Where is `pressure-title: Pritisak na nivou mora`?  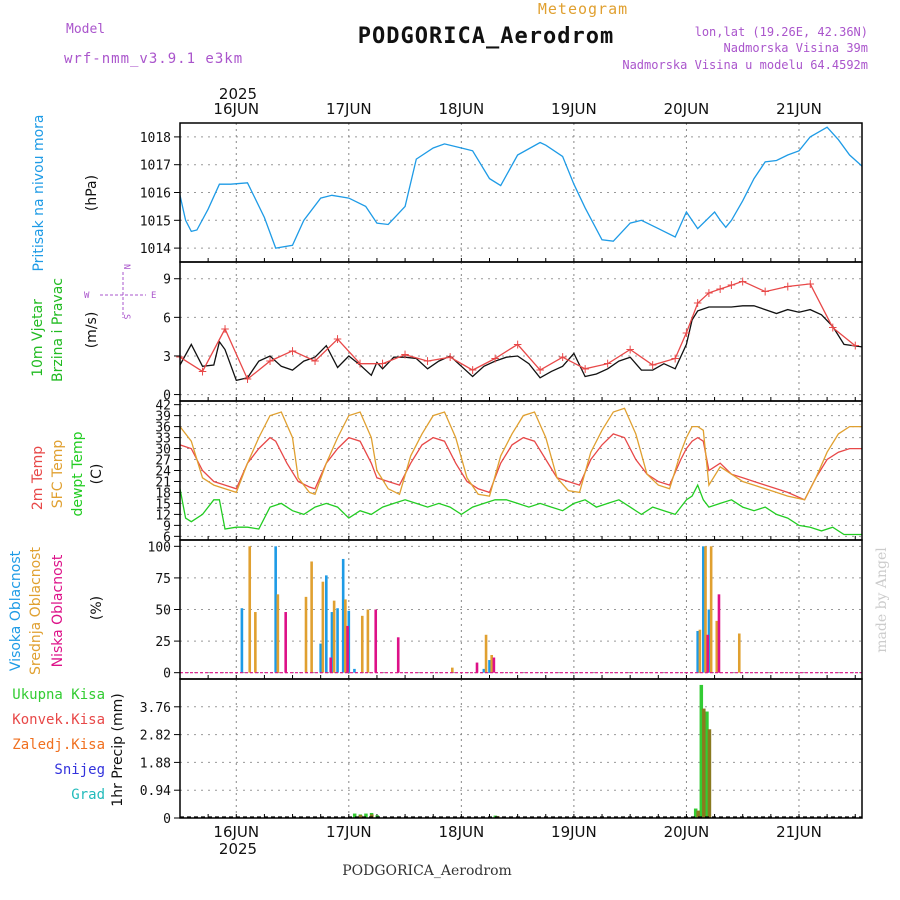 pressure-title: Pritisak na nivou mora is located at coordinates (39, 192).